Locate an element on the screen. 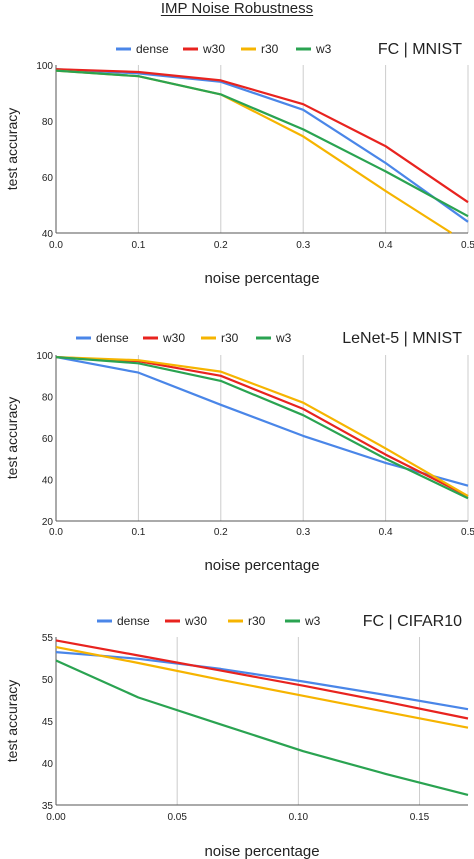  chart1-xtick-label: 0.4 is located at coordinates (386, 245).